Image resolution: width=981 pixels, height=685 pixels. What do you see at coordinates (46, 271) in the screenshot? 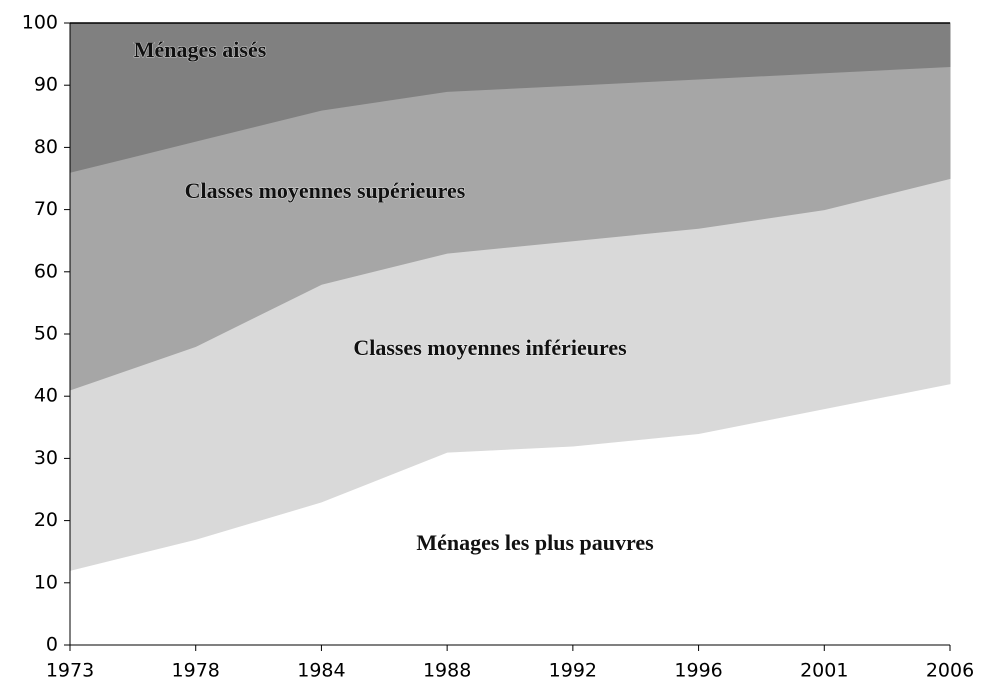
I see `y-tick-label: 60` at bounding box center [46, 271].